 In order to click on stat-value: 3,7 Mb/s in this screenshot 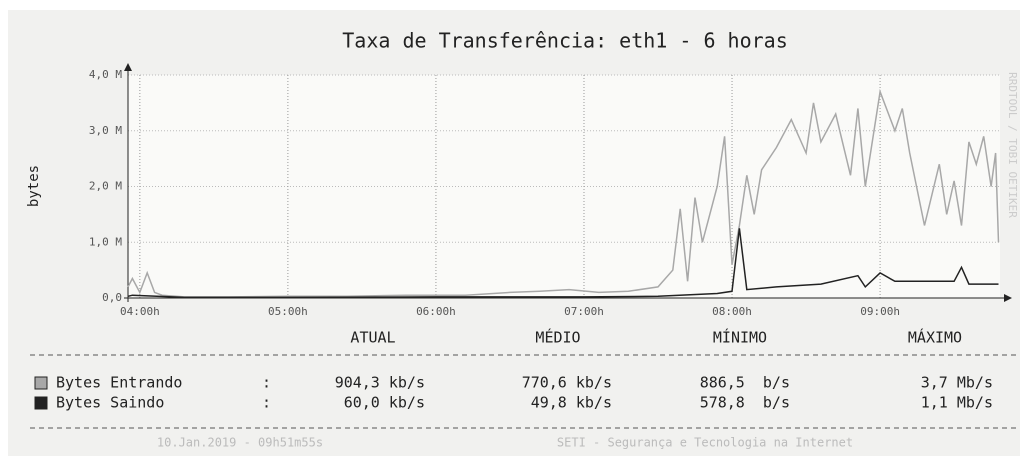, I will do `click(957, 383)`.